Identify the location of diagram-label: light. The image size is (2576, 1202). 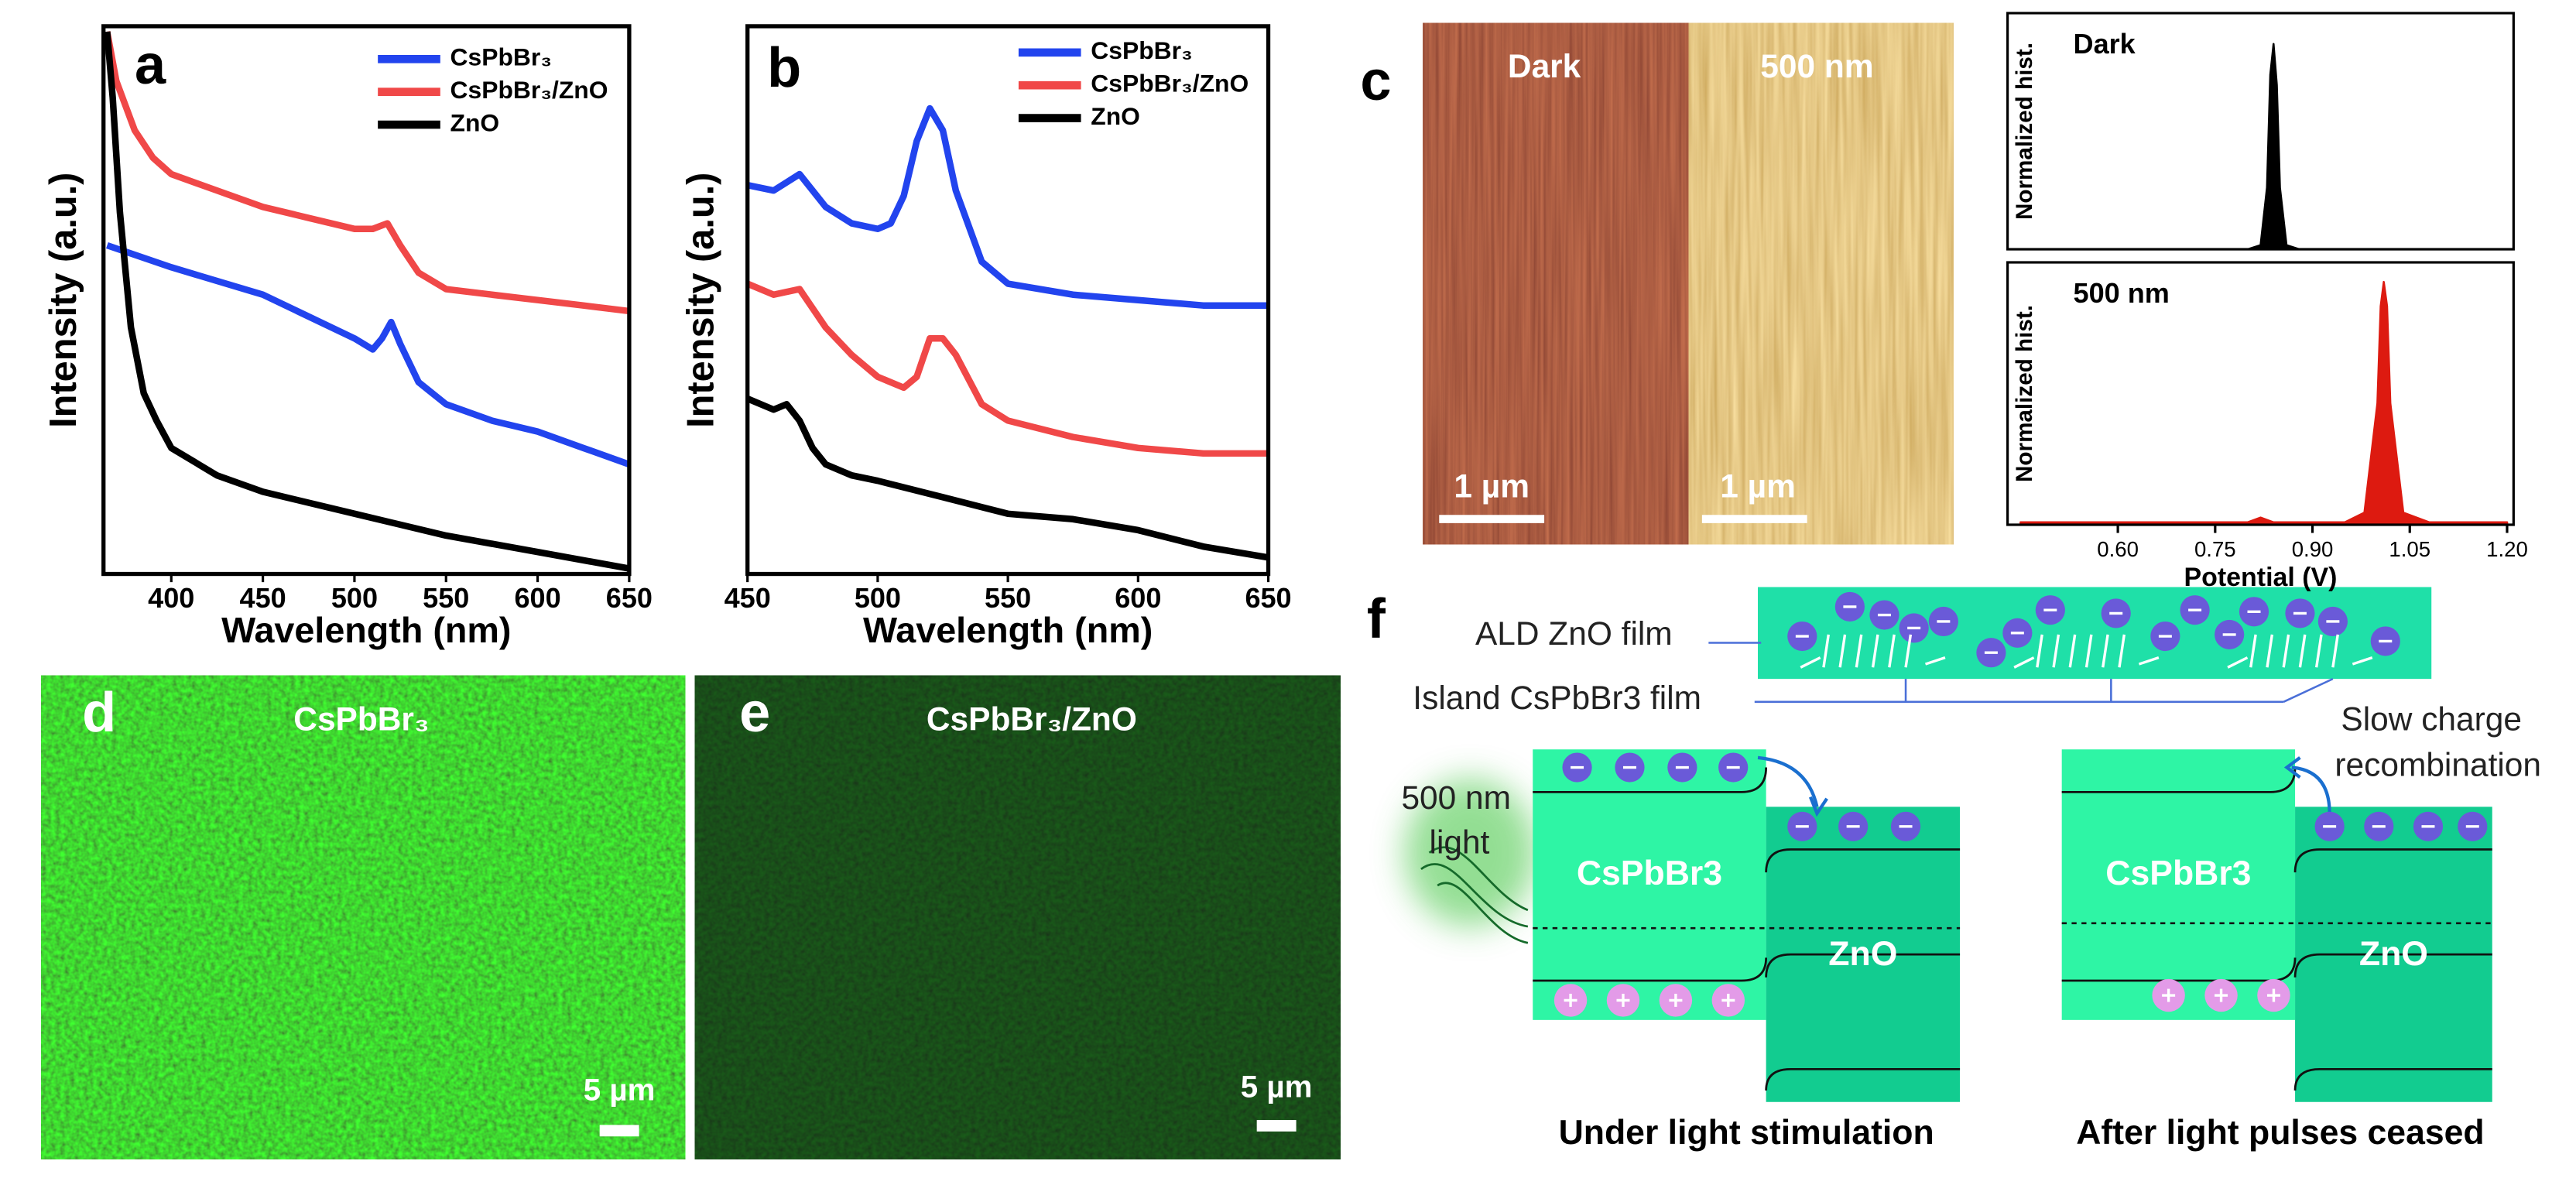
(1460, 842).